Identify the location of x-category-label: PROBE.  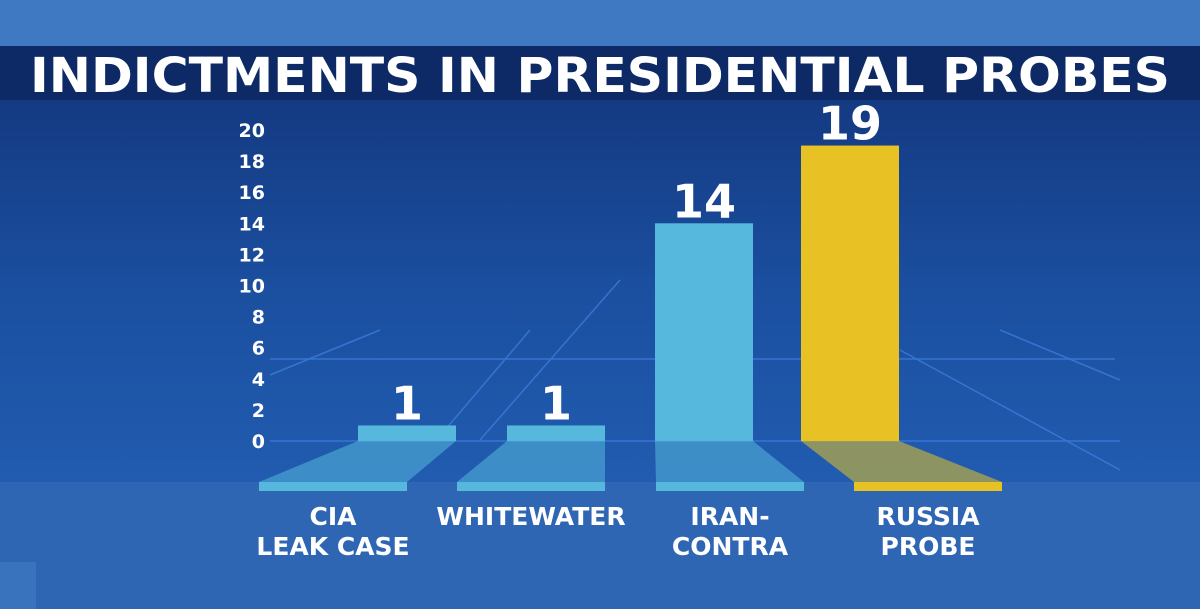
(928, 546).